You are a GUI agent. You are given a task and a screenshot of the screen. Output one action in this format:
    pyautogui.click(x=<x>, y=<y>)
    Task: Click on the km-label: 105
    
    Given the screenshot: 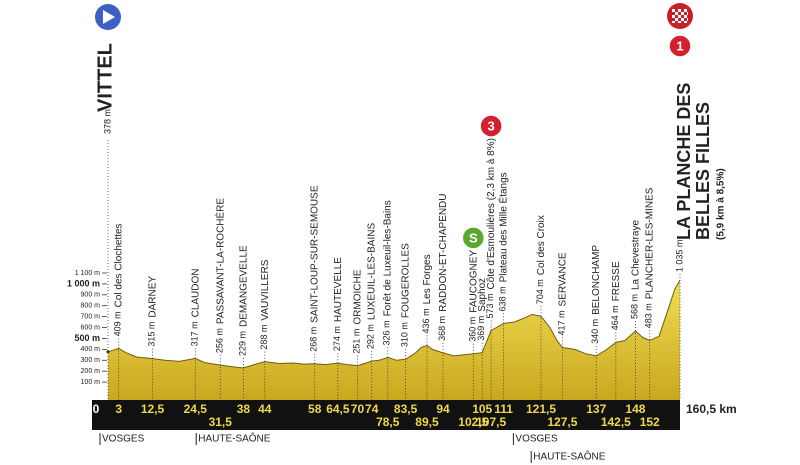 What is the action you would take?
    pyautogui.click(x=482, y=409)
    